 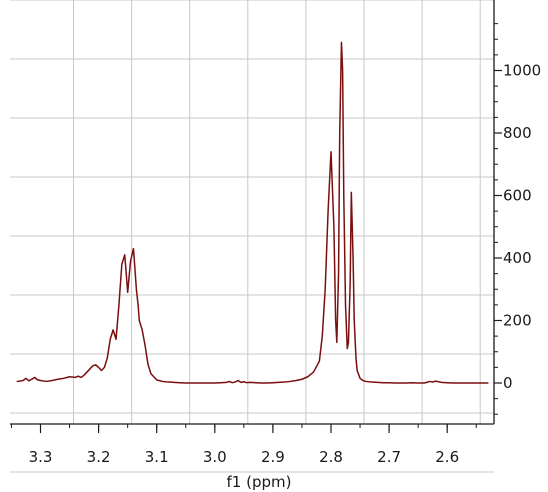 What do you see at coordinates (157, 457) in the screenshot?
I see `x-tick-label: 3.1` at bounding box center [157, 457].